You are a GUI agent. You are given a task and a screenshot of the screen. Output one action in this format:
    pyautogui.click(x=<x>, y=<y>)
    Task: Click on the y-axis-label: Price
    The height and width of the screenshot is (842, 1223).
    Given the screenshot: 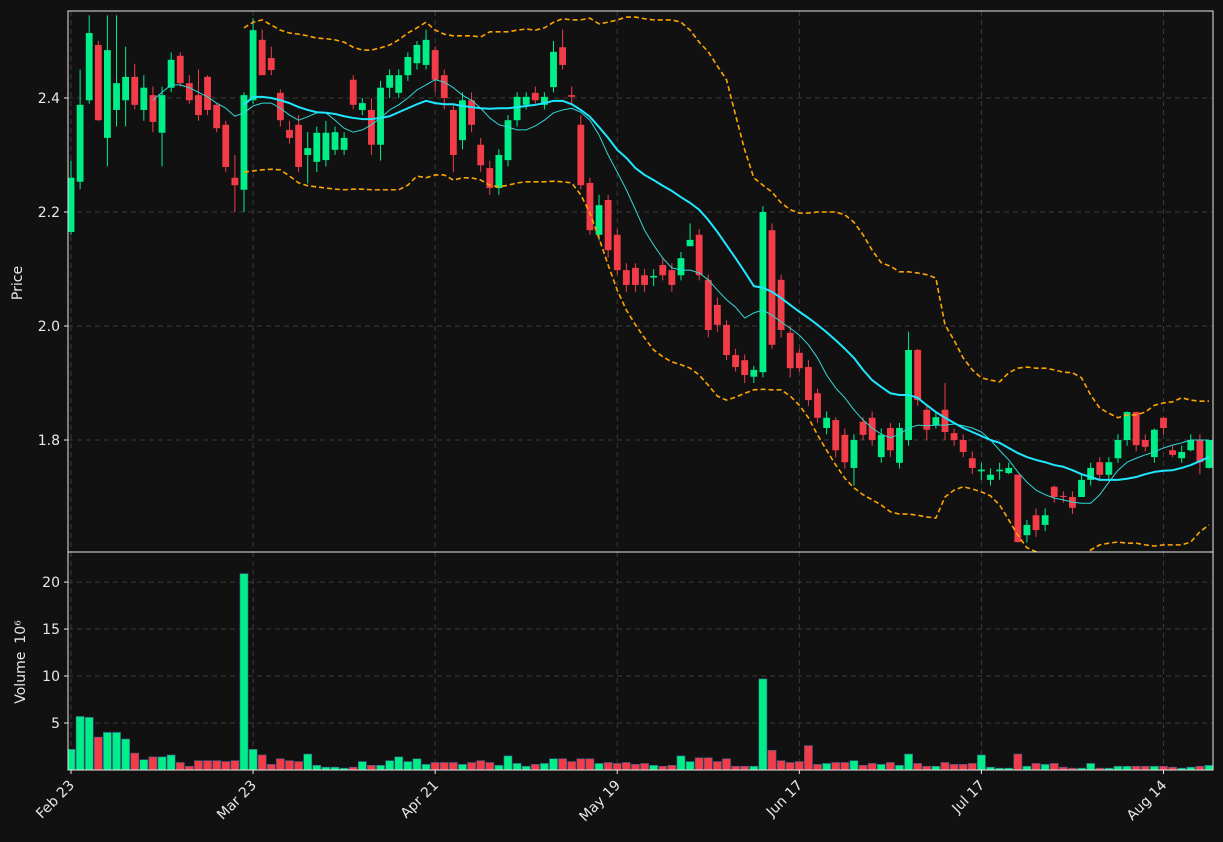 What is the action you would take?
    pyautogui.click(x=18, y=283)
    